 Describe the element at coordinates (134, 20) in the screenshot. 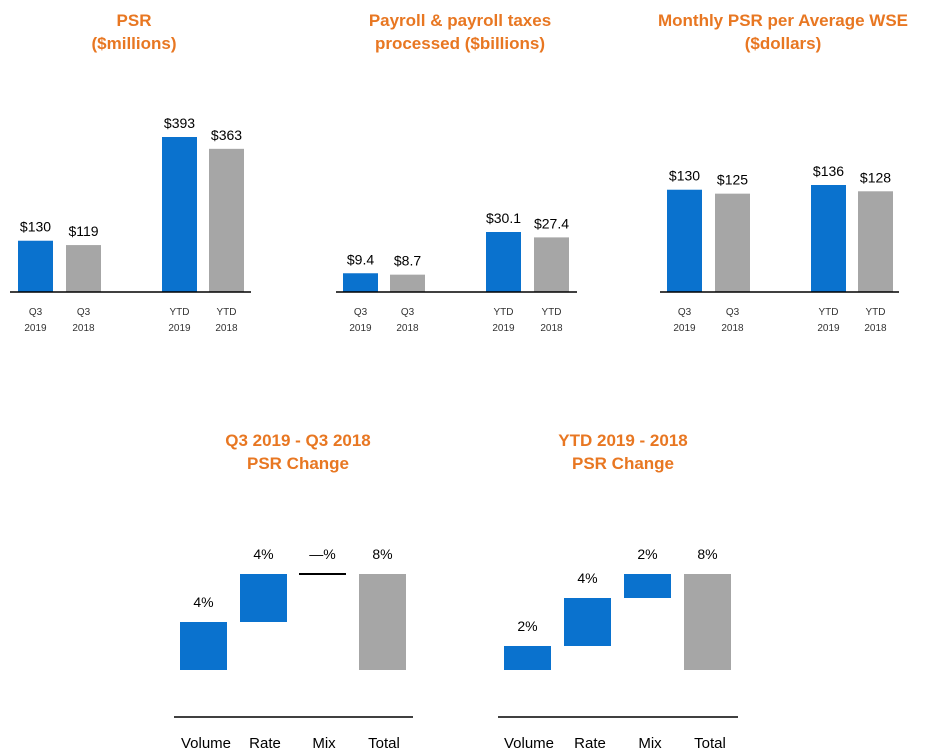

I see `chart-title-line: PSR` at that location.